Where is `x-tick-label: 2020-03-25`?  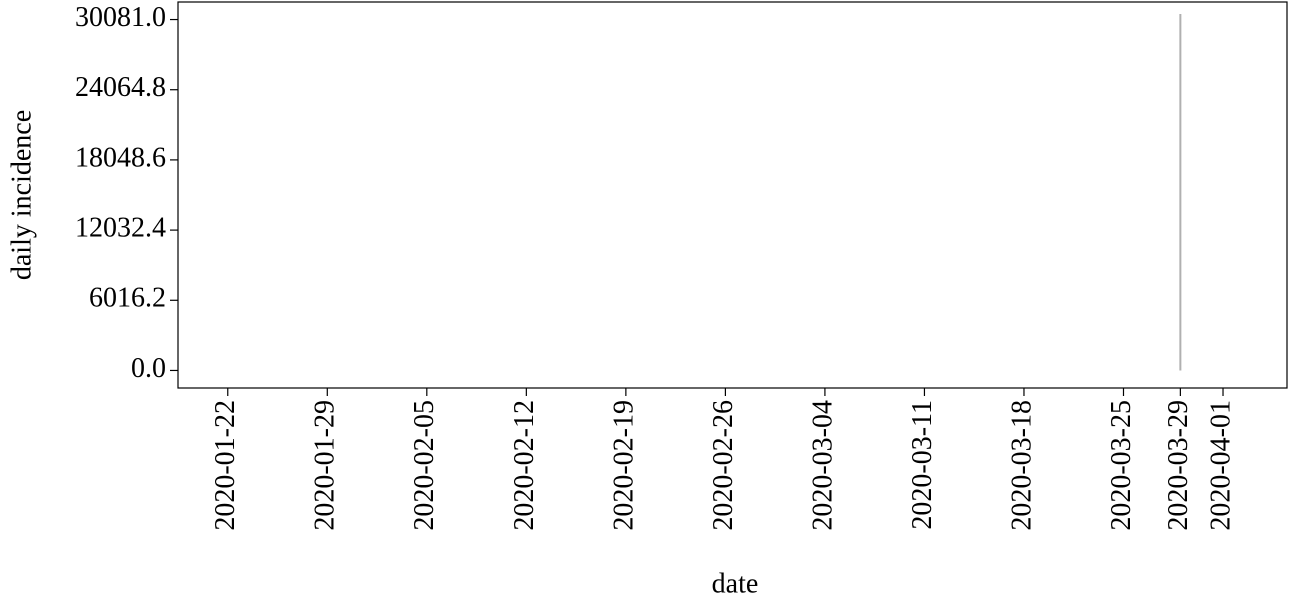 x-tick-label: 2020-03-25 is located at coordinates (1121, 465).